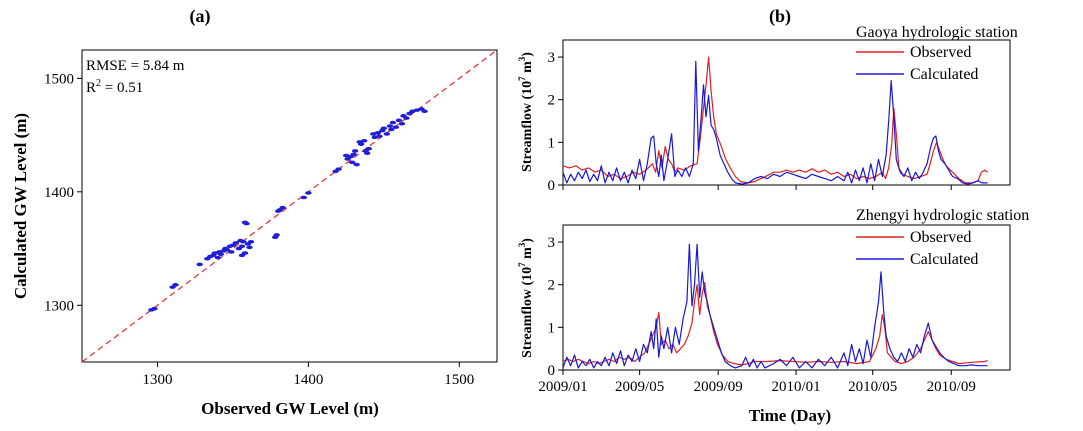  Describe the element at coordinates (944, 74) in the screenshot. I see `gaoya-legend-calculated: Calculated` at that location.